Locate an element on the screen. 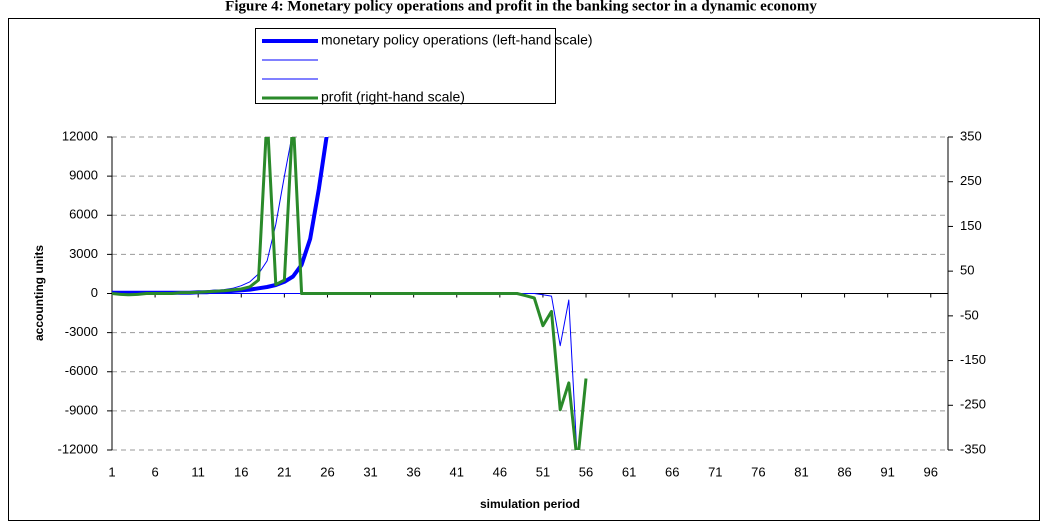 This screenshot has height=522, width=1042. x-tick-label: 6 is located at coordinates (154, 471).